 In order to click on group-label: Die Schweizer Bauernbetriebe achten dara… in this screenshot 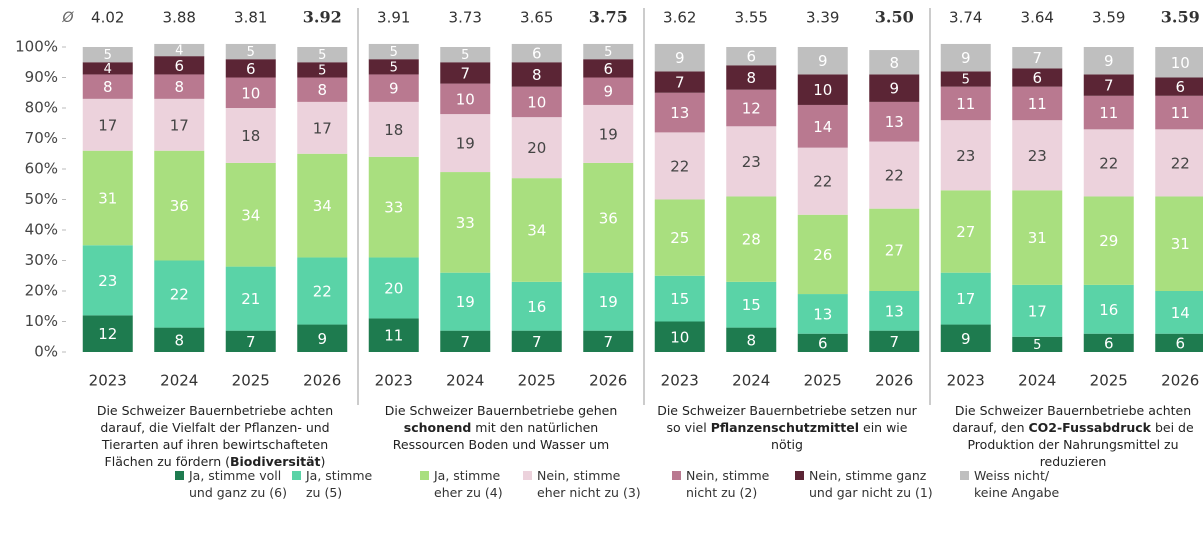, I will do `click(1062, 436)`.